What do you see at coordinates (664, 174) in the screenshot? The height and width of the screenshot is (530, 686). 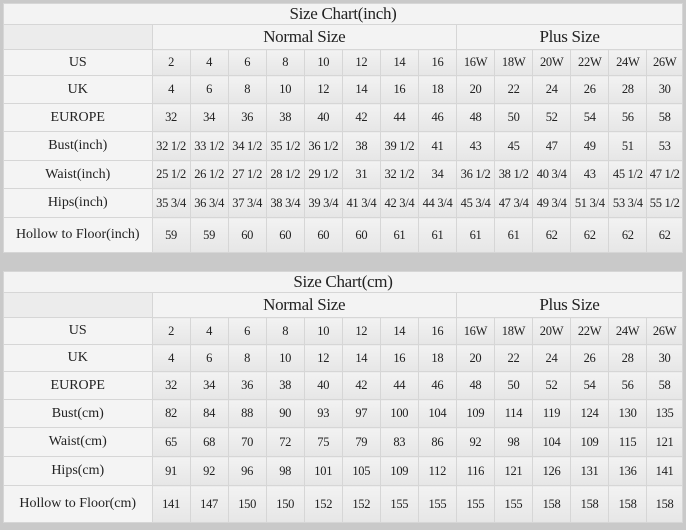 I see `size-value: 47 1/2` at bounding box center [664, 174].